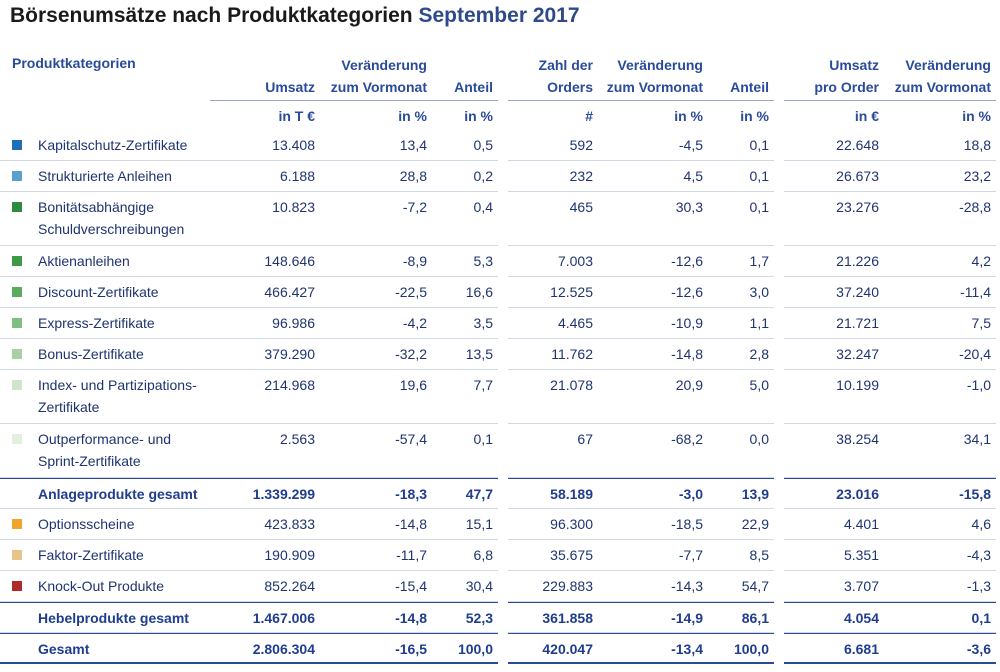 The image size is (1000, 672). I want to click on value-cell: 3,0, so click(741, 292).